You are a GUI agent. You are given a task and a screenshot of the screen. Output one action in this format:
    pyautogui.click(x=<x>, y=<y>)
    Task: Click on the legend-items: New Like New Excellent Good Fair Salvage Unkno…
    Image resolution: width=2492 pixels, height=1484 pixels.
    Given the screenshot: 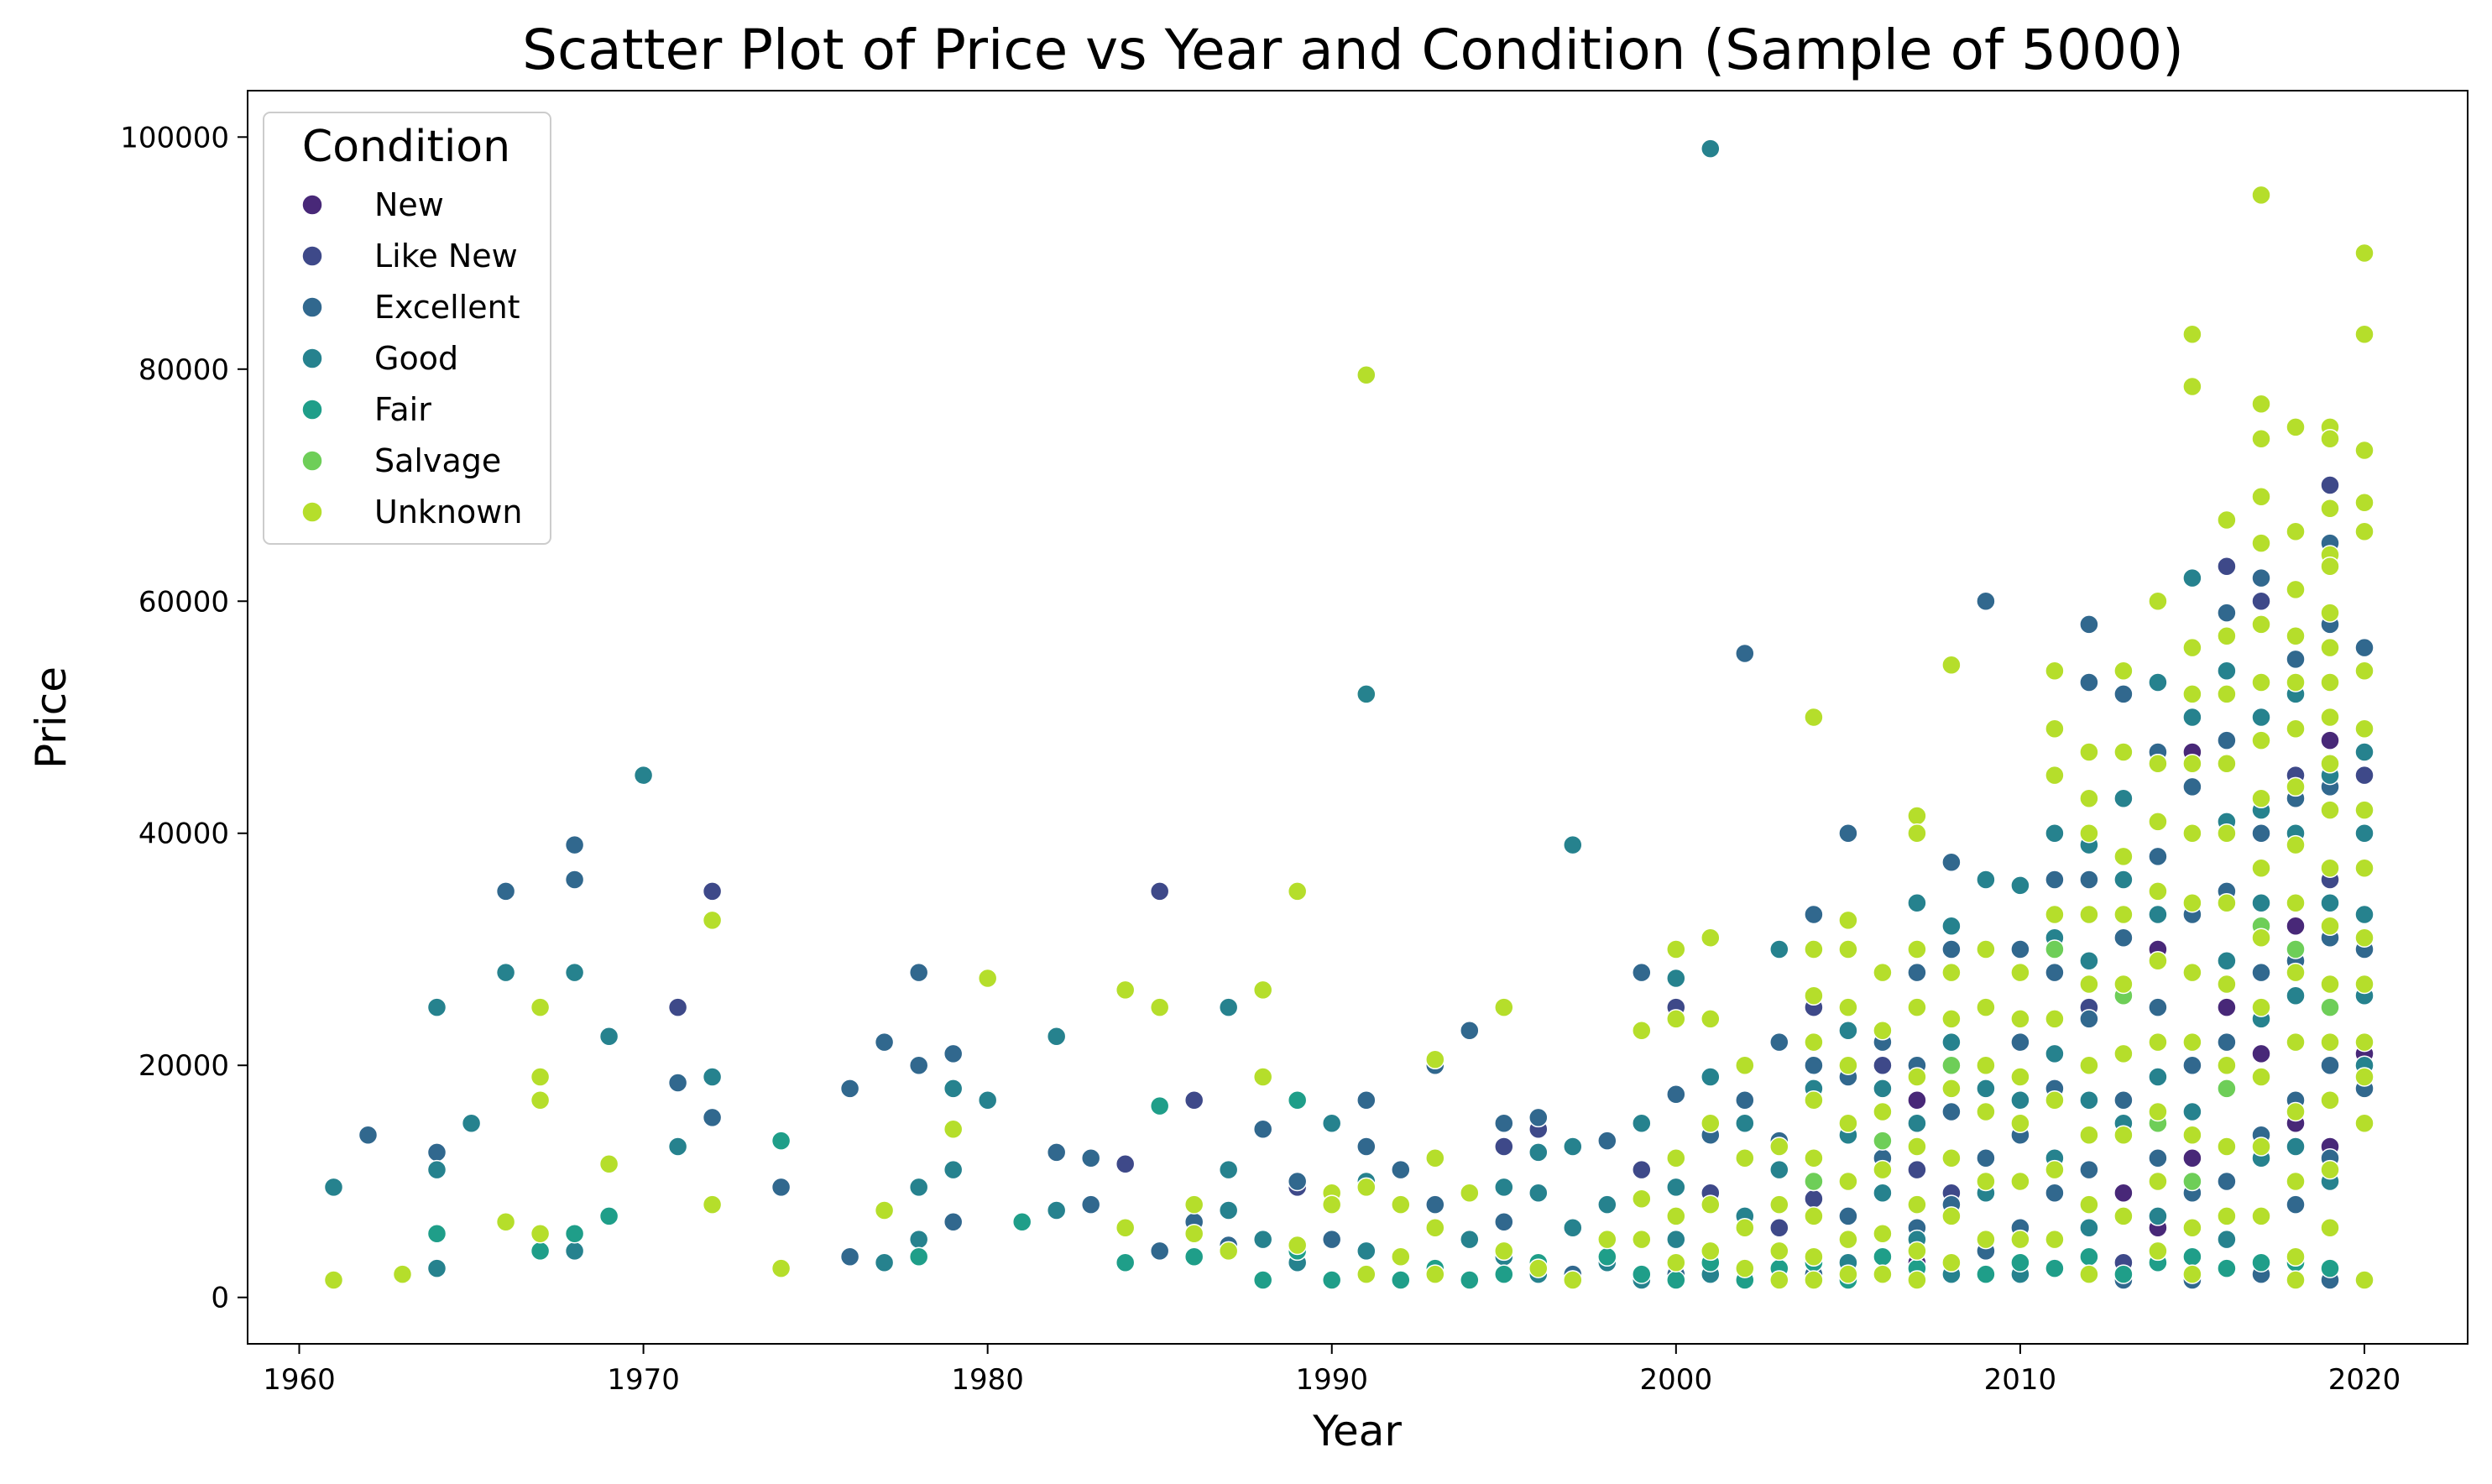 What is the action you would take?
    pyautogui.click(x=411, y=358)
    